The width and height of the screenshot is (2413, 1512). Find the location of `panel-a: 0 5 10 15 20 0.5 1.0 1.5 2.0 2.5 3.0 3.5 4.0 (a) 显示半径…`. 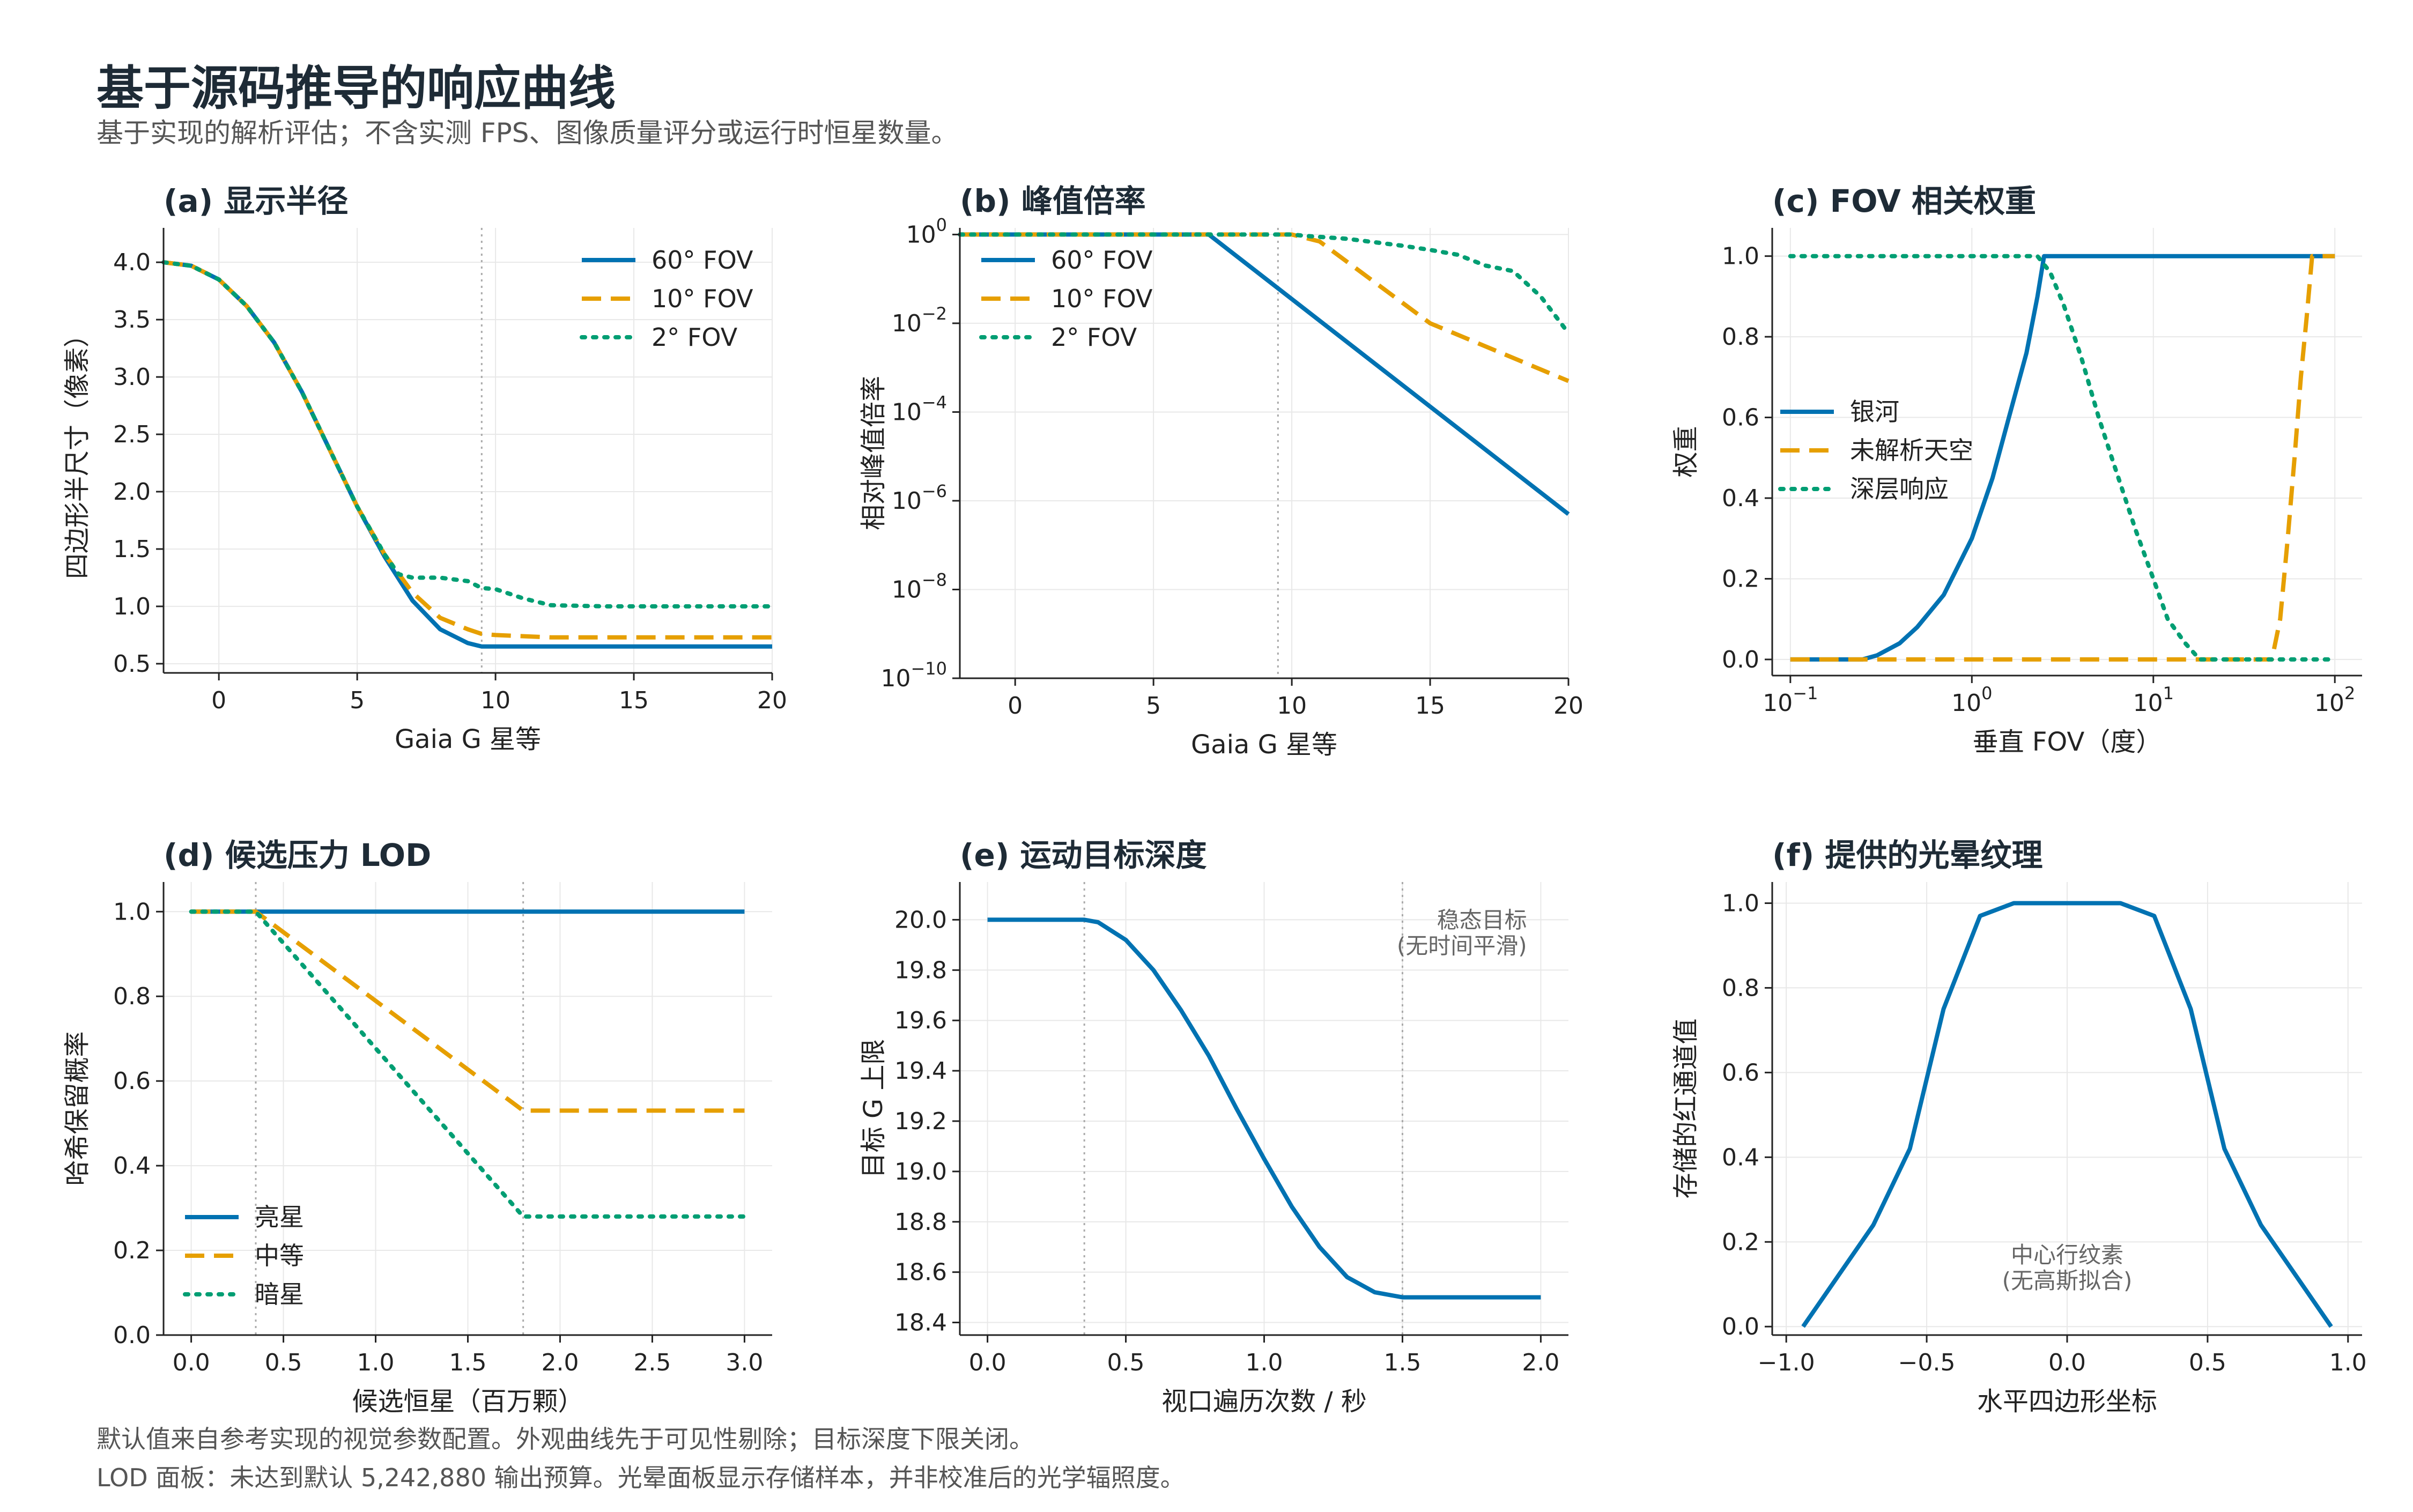

panel-a: 0 5 10 15 20 0.5 1.0 1.5 2.0 2.5 3.0 3.5 4.0 (a) 显示半径… is located at coordinates (424, 468).